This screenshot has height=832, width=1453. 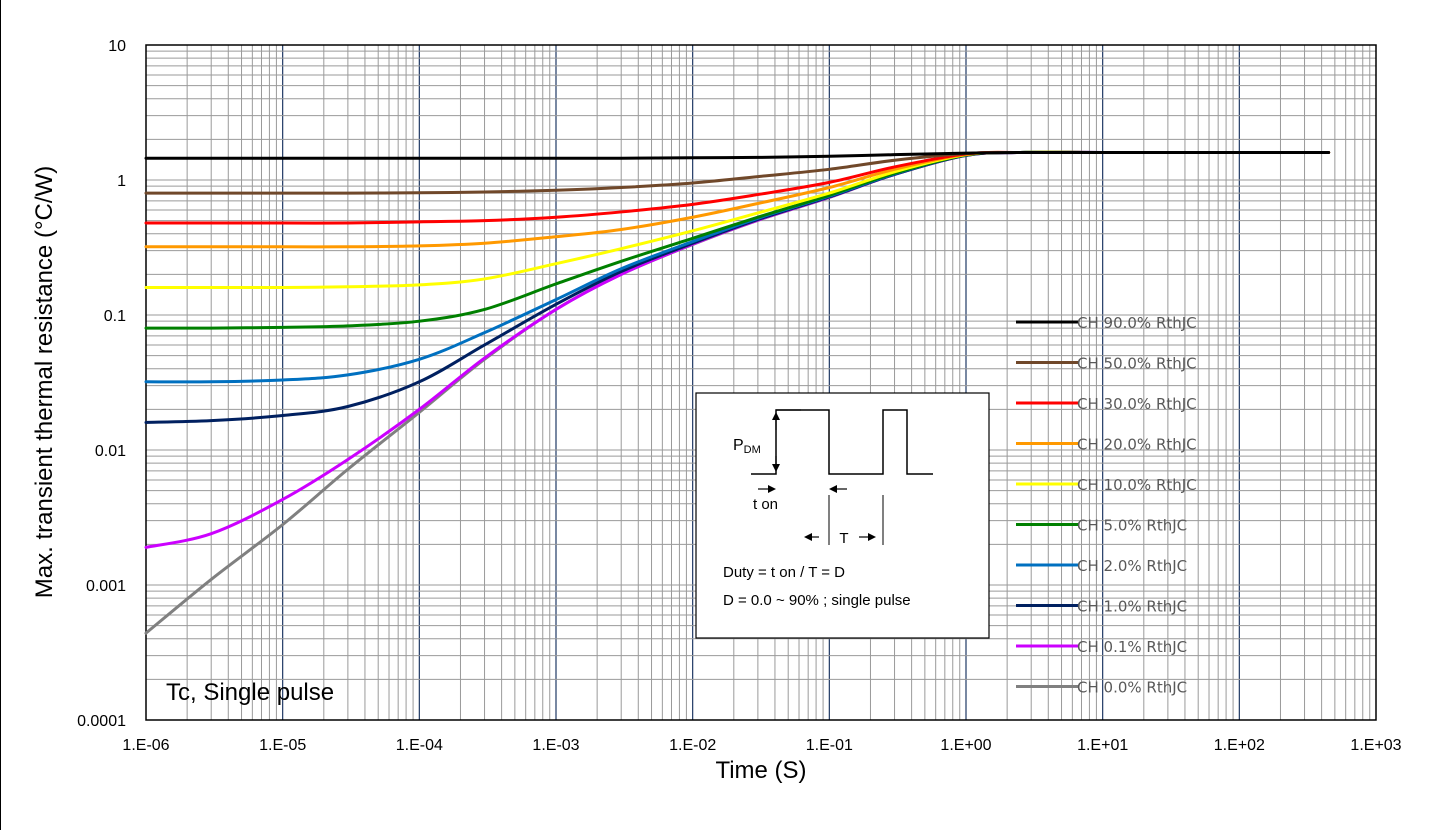 I want to click on legend-label: CH 50.0% RthJC, so click(x=1137, y=364).